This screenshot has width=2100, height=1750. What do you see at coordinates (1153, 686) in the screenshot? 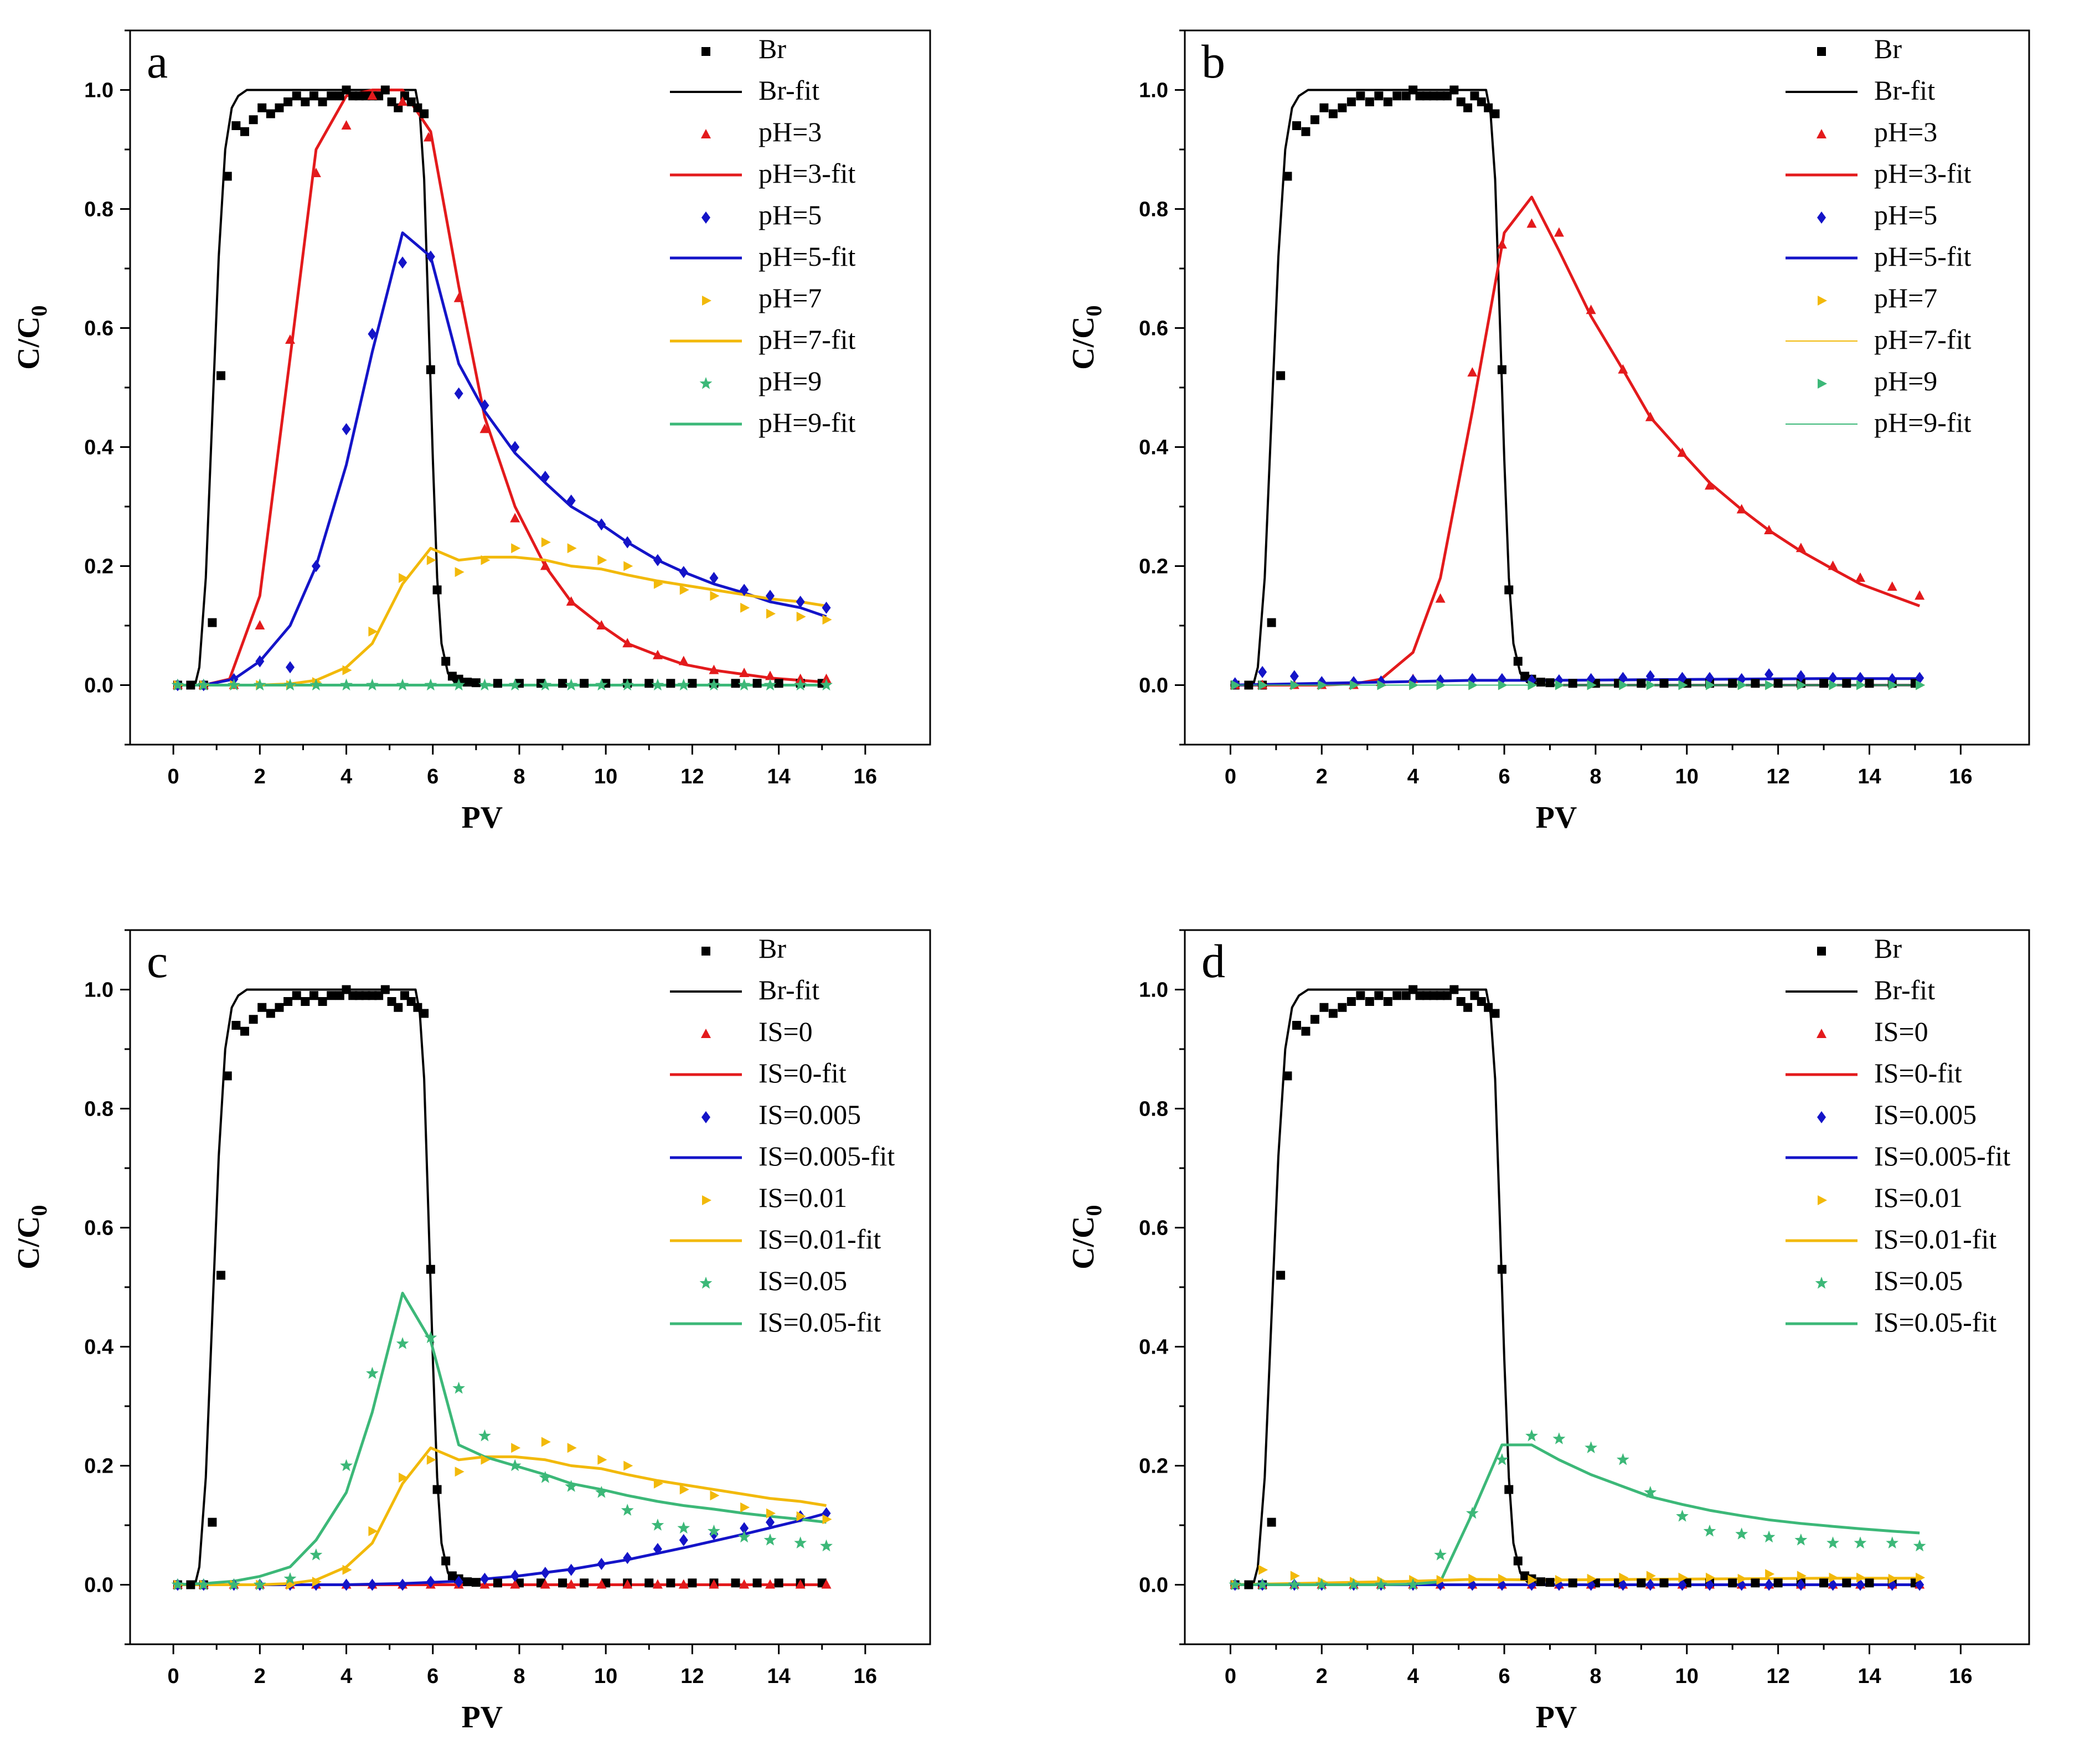
I see `y-tick-label: 0.0` at bounding box center [1153, 686].